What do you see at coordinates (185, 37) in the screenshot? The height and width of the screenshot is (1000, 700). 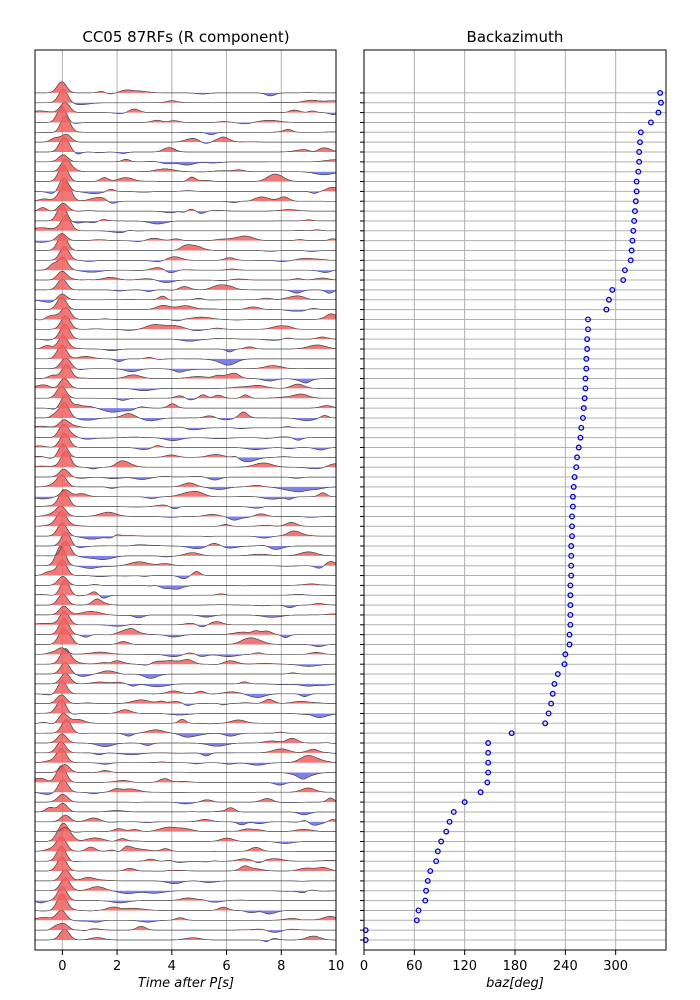 I see `left-chart-title: CC05 87RFs (R component)` at bounding box center [185, 37].